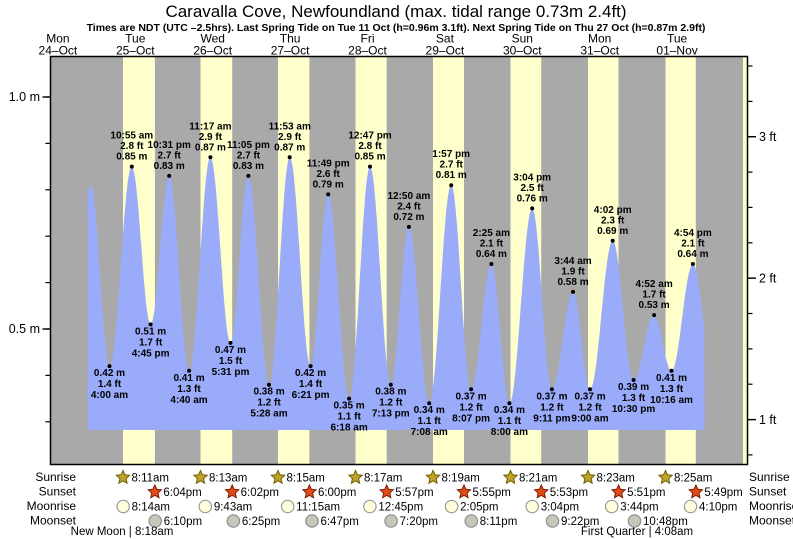 The height and width of the screenshot is (539, 793). What do you see at coordinates (451, 175) in the screenshot?
I see `tide-annotation-high: 0.81 m` at bounding box center [451, 175].